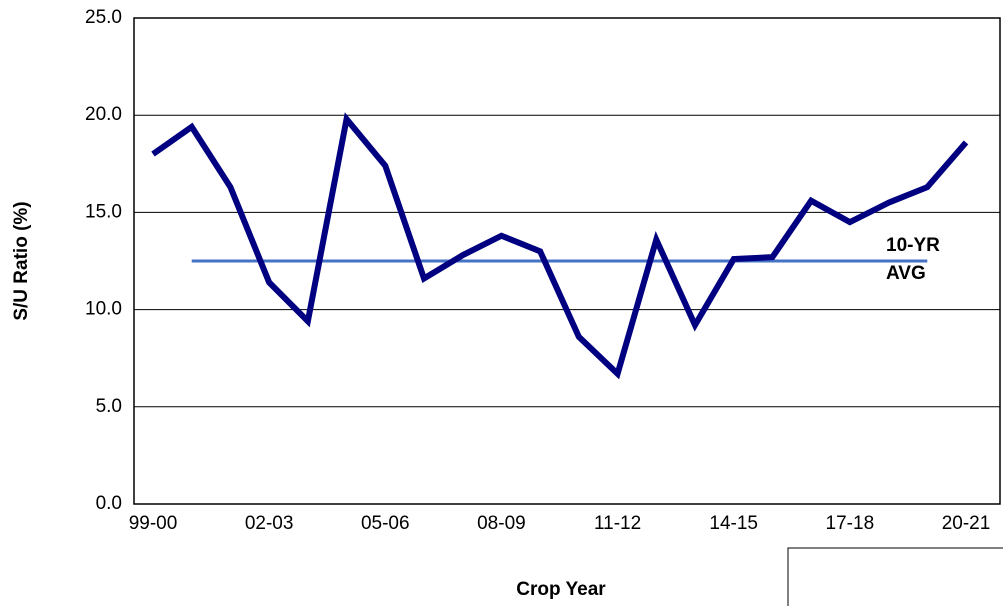  What do you see at coordinates (501, 523) in the screenshot?
I see `x-tick-label: 08-09` at bounding box center [501, 523].